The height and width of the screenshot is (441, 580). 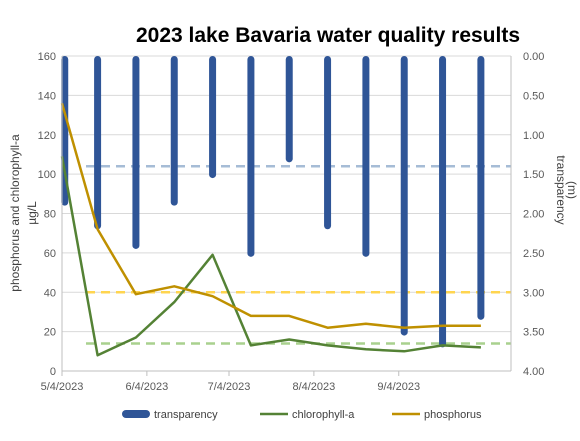 What do you see at coordinates (136, 414) in the screenshot?
I see `legend-swatch-transparency` at bounding box center [136, 414].